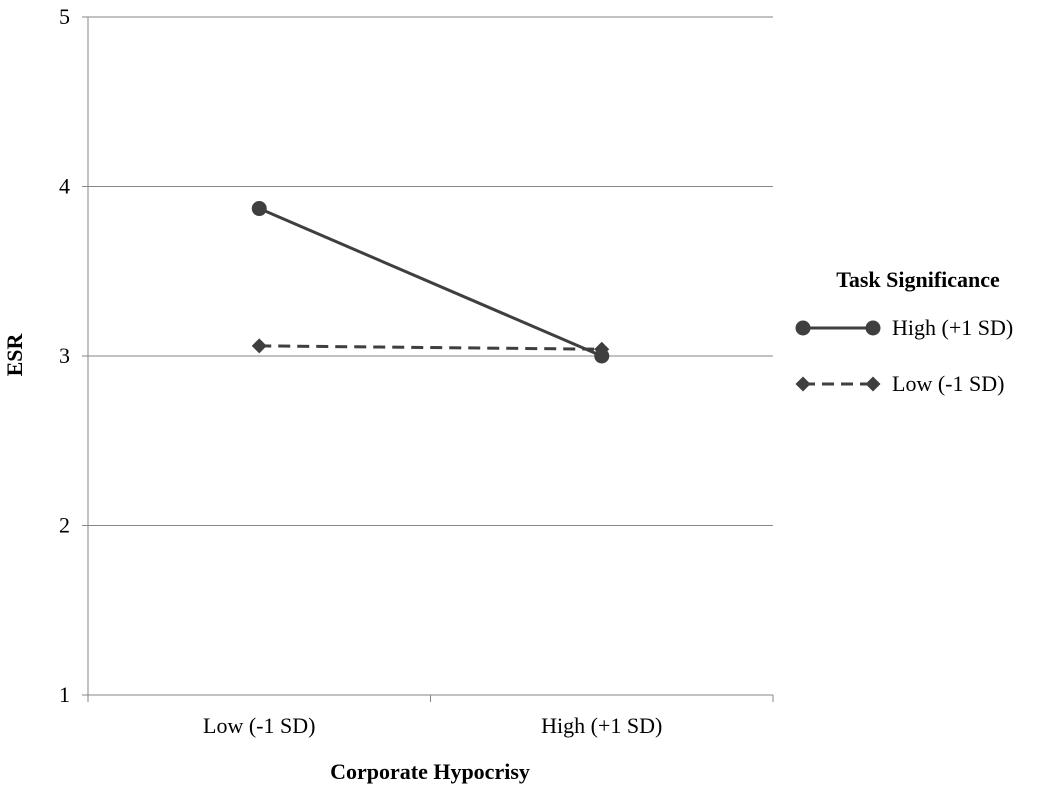 This screenshot has height=788, width=1039. I want to click on x-tick-label-1: High (+1 SD), so click(601, 725).